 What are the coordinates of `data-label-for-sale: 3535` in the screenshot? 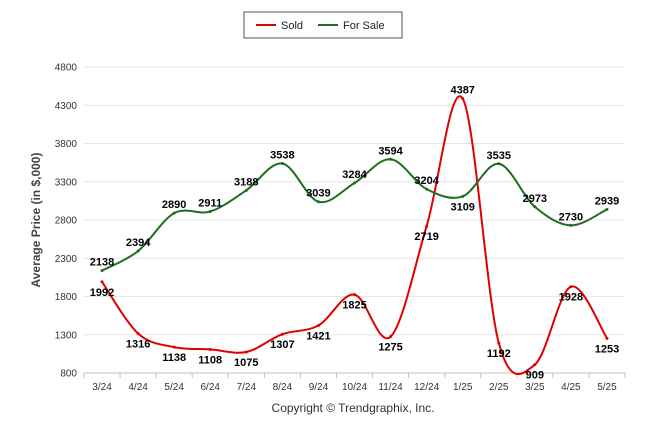 It's located at (499, 156).